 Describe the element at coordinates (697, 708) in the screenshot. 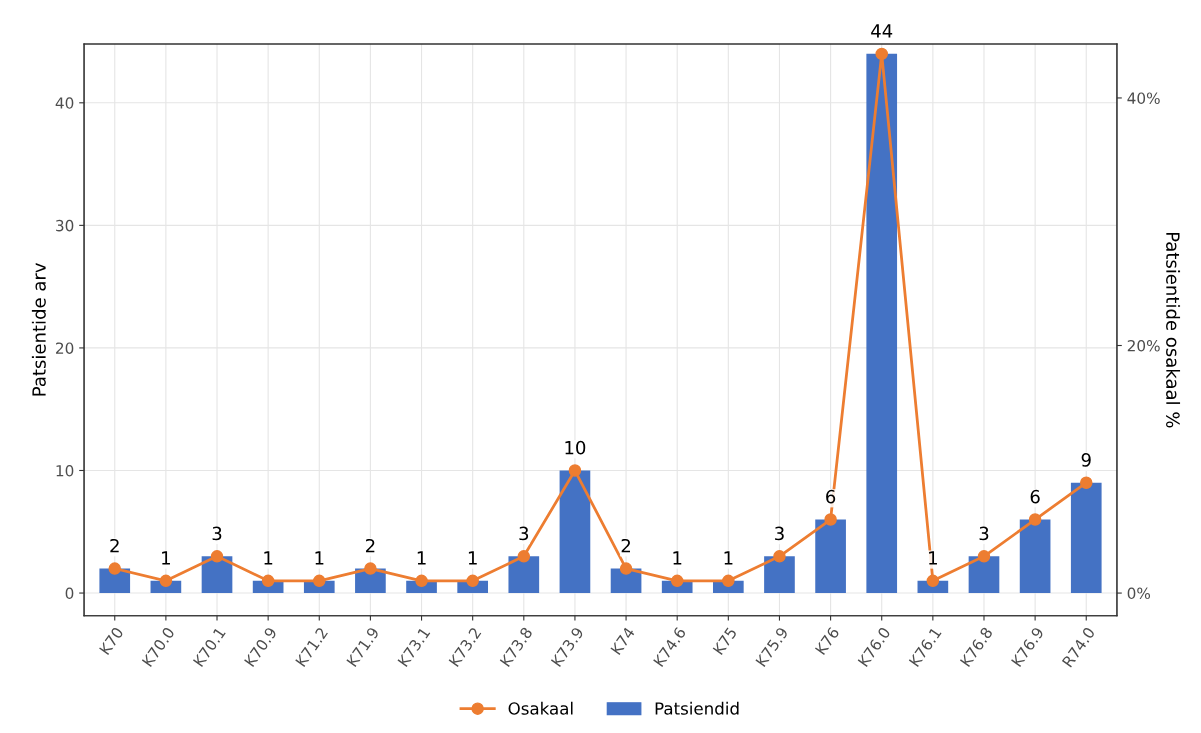

I see `legend-label: Patsiendid` at that location.